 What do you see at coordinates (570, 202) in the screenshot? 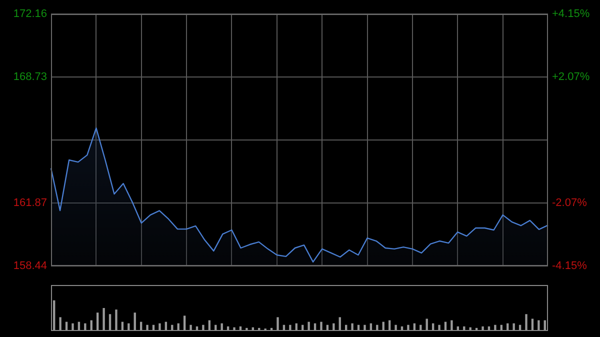
I see `y2-tick-label: -2.07%` at bounding box center [570, 202].